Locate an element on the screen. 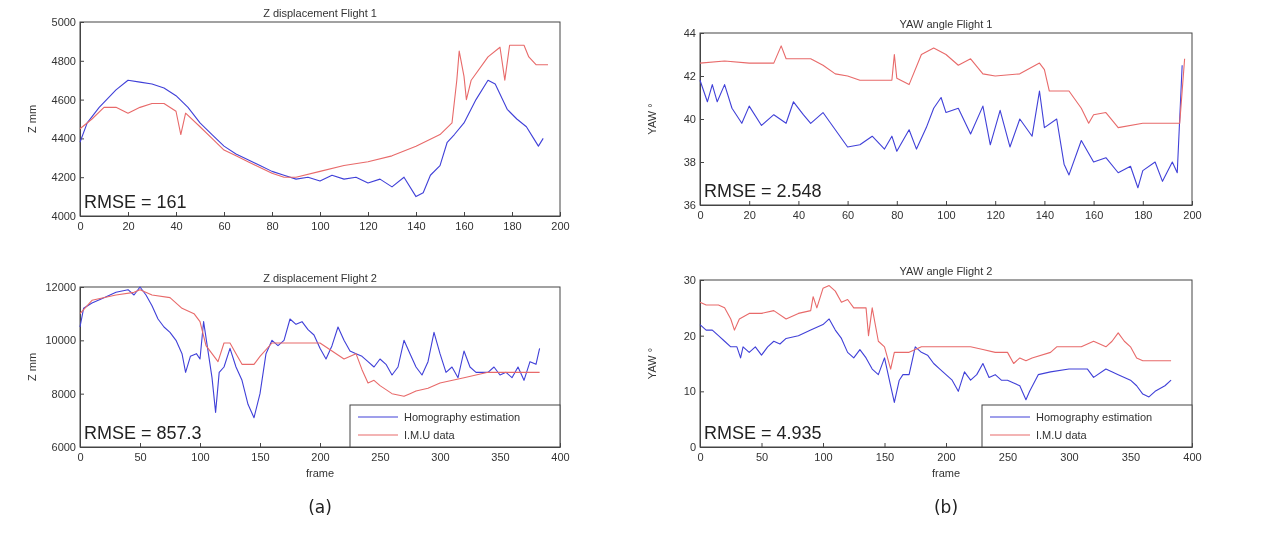  annotation: RMSE = 857.3 is located at coordinates (143, 433).